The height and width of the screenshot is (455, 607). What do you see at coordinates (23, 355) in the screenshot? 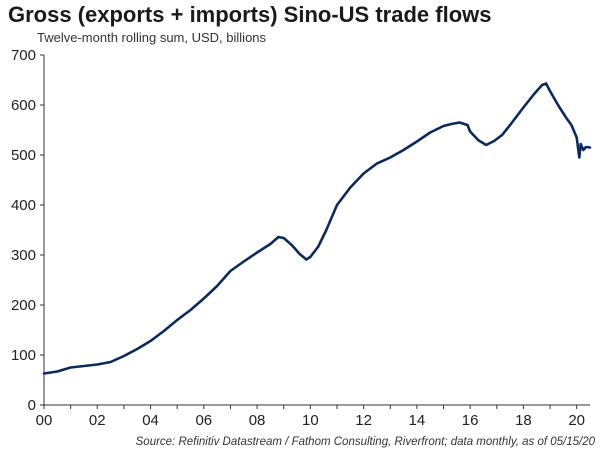
I see `y-tick-label: 100` at bounding box center [23, 355].